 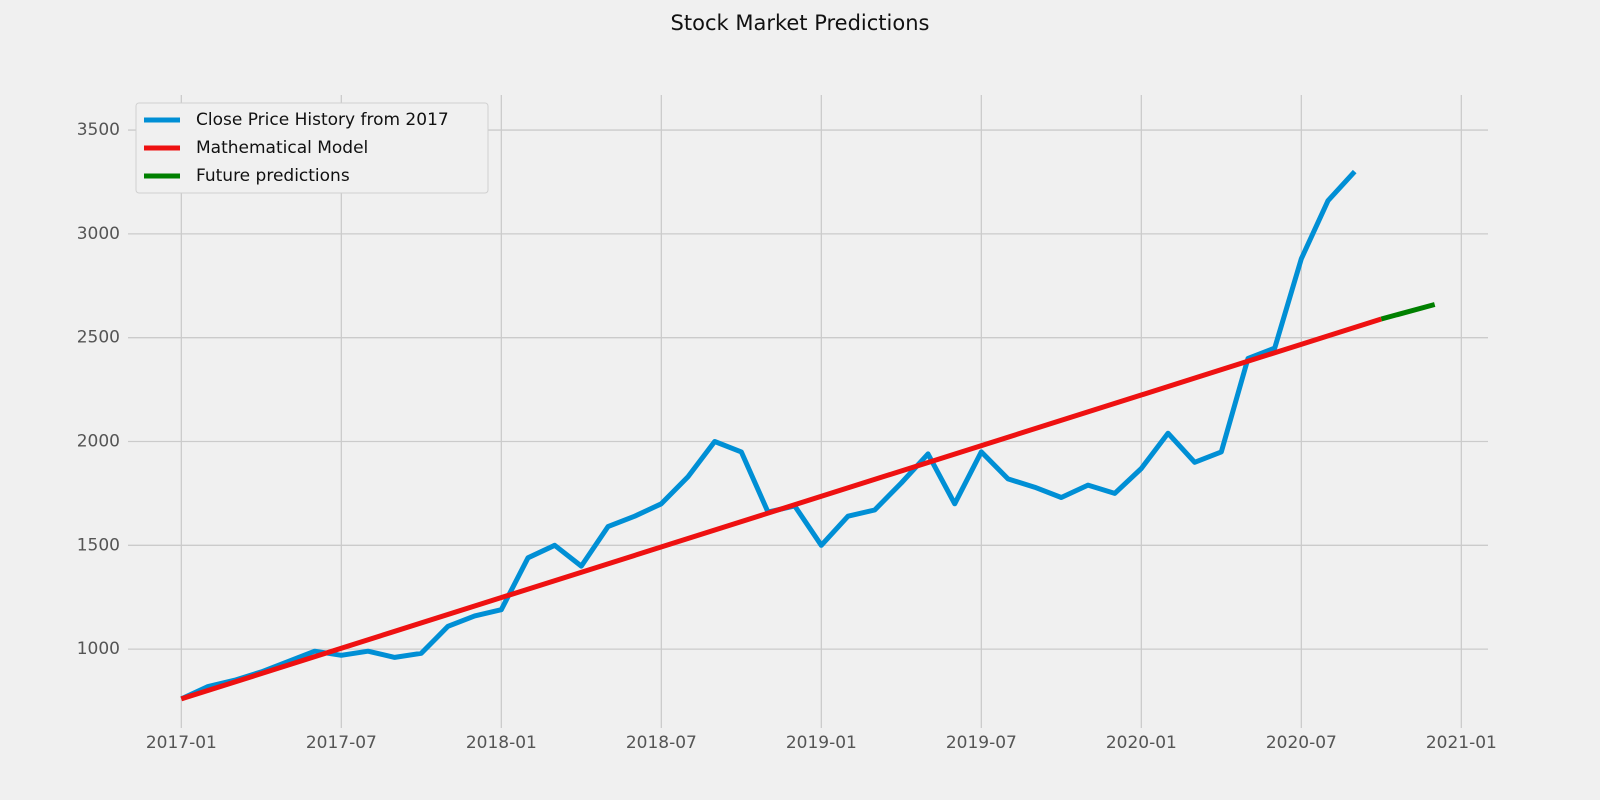 I want to click on legend-label: Close Price History from 2017, so click(x=322, y=120).